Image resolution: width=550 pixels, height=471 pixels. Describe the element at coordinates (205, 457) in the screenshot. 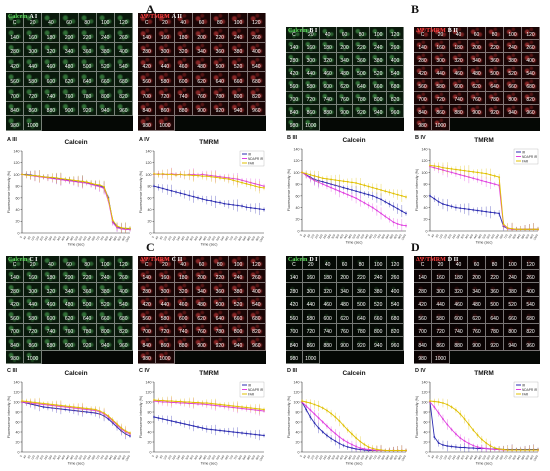

I see `x-tick-label: 480` at that location.